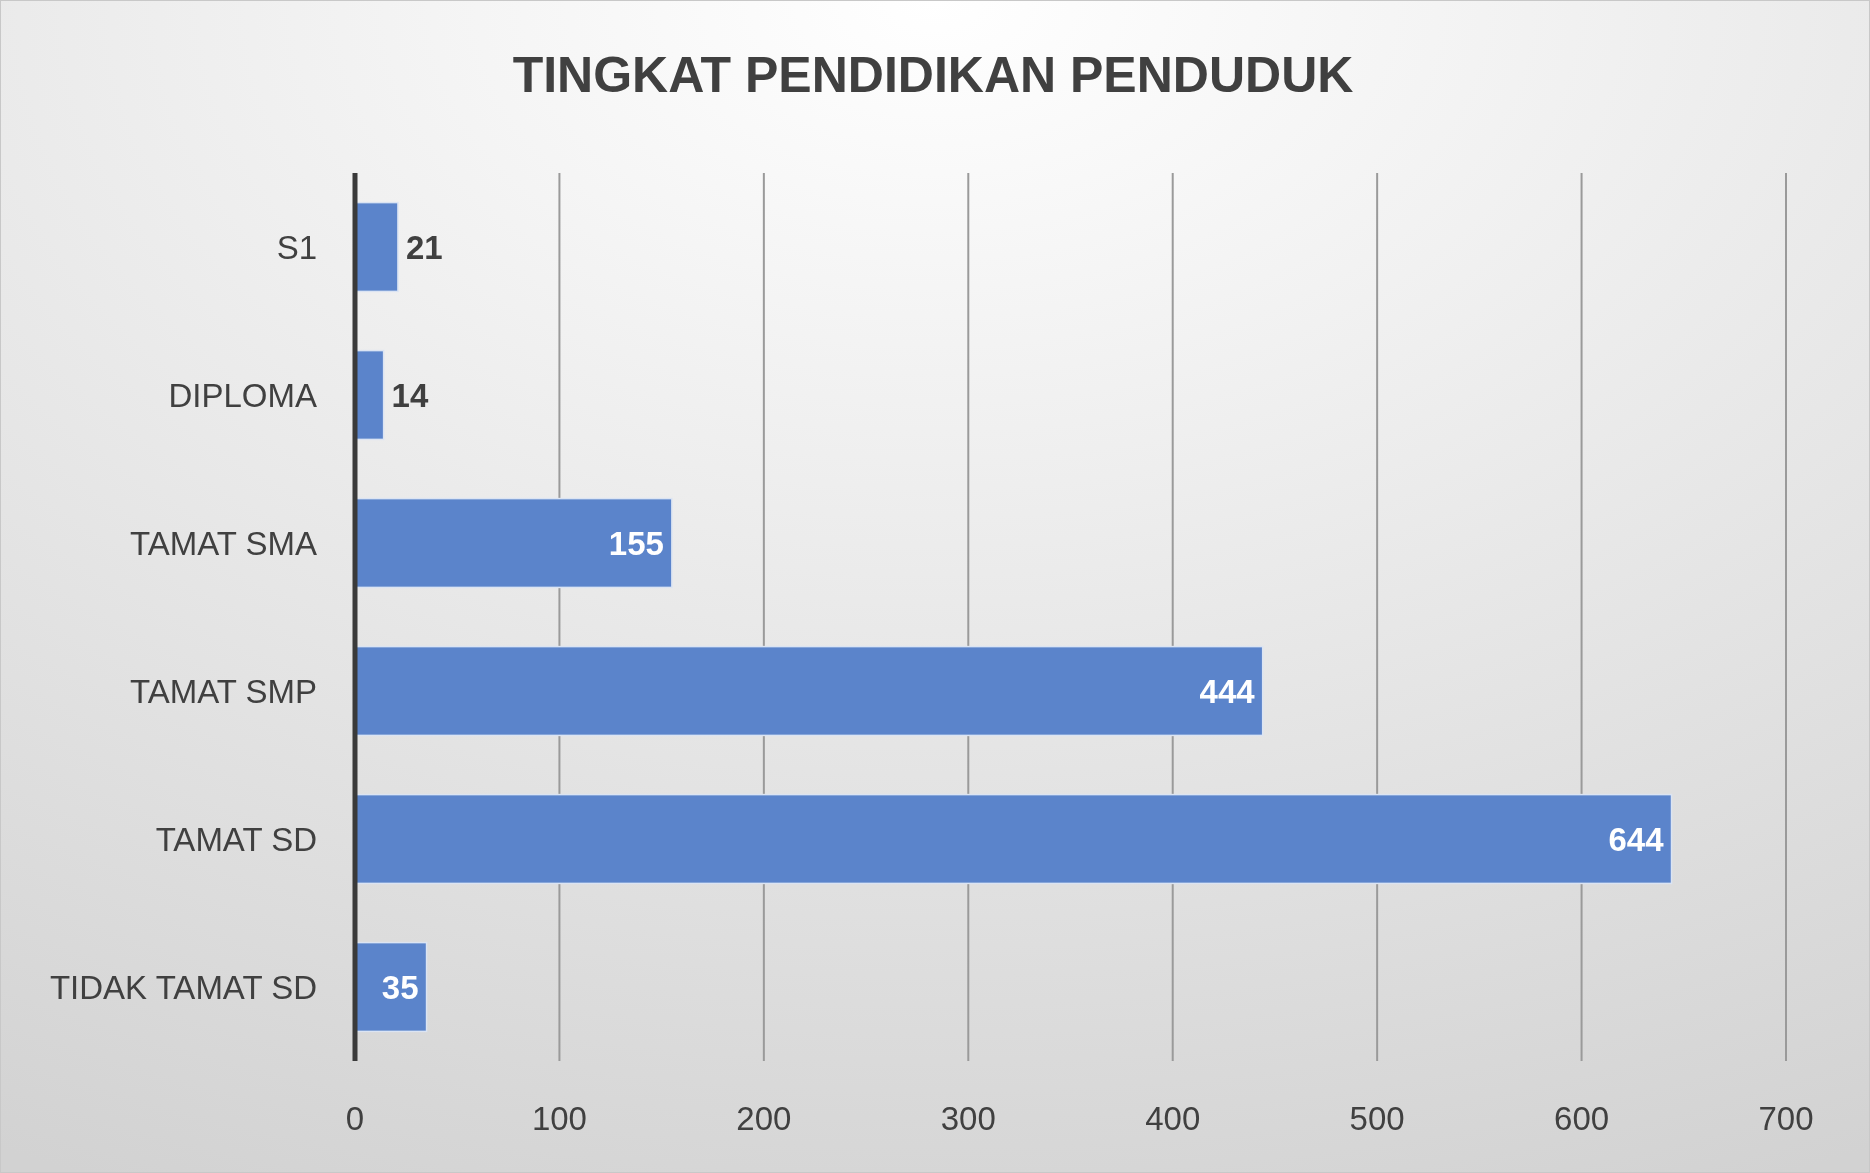 The image size is (1870, 1173). What do you see at coordinates (223, 543) in the screenshot?
I see `y-tick-label: TAMAT SMA` at bounding box center [223, 543].